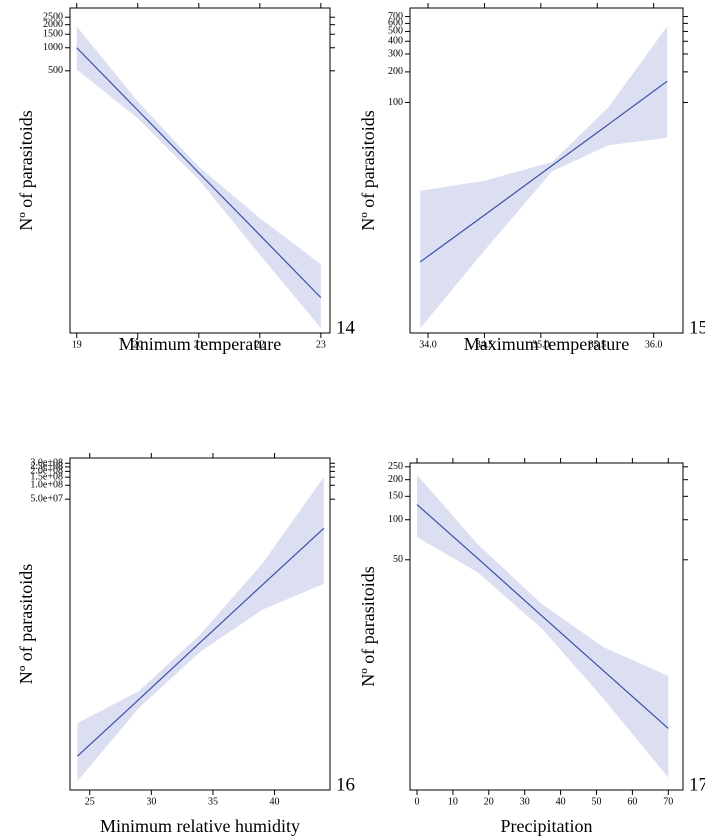 The width and height of the screenshot is (705, 839). Describe the element at coordinates (90, 801) in the screenshot. I see `x-tick-label: 25` at that location.